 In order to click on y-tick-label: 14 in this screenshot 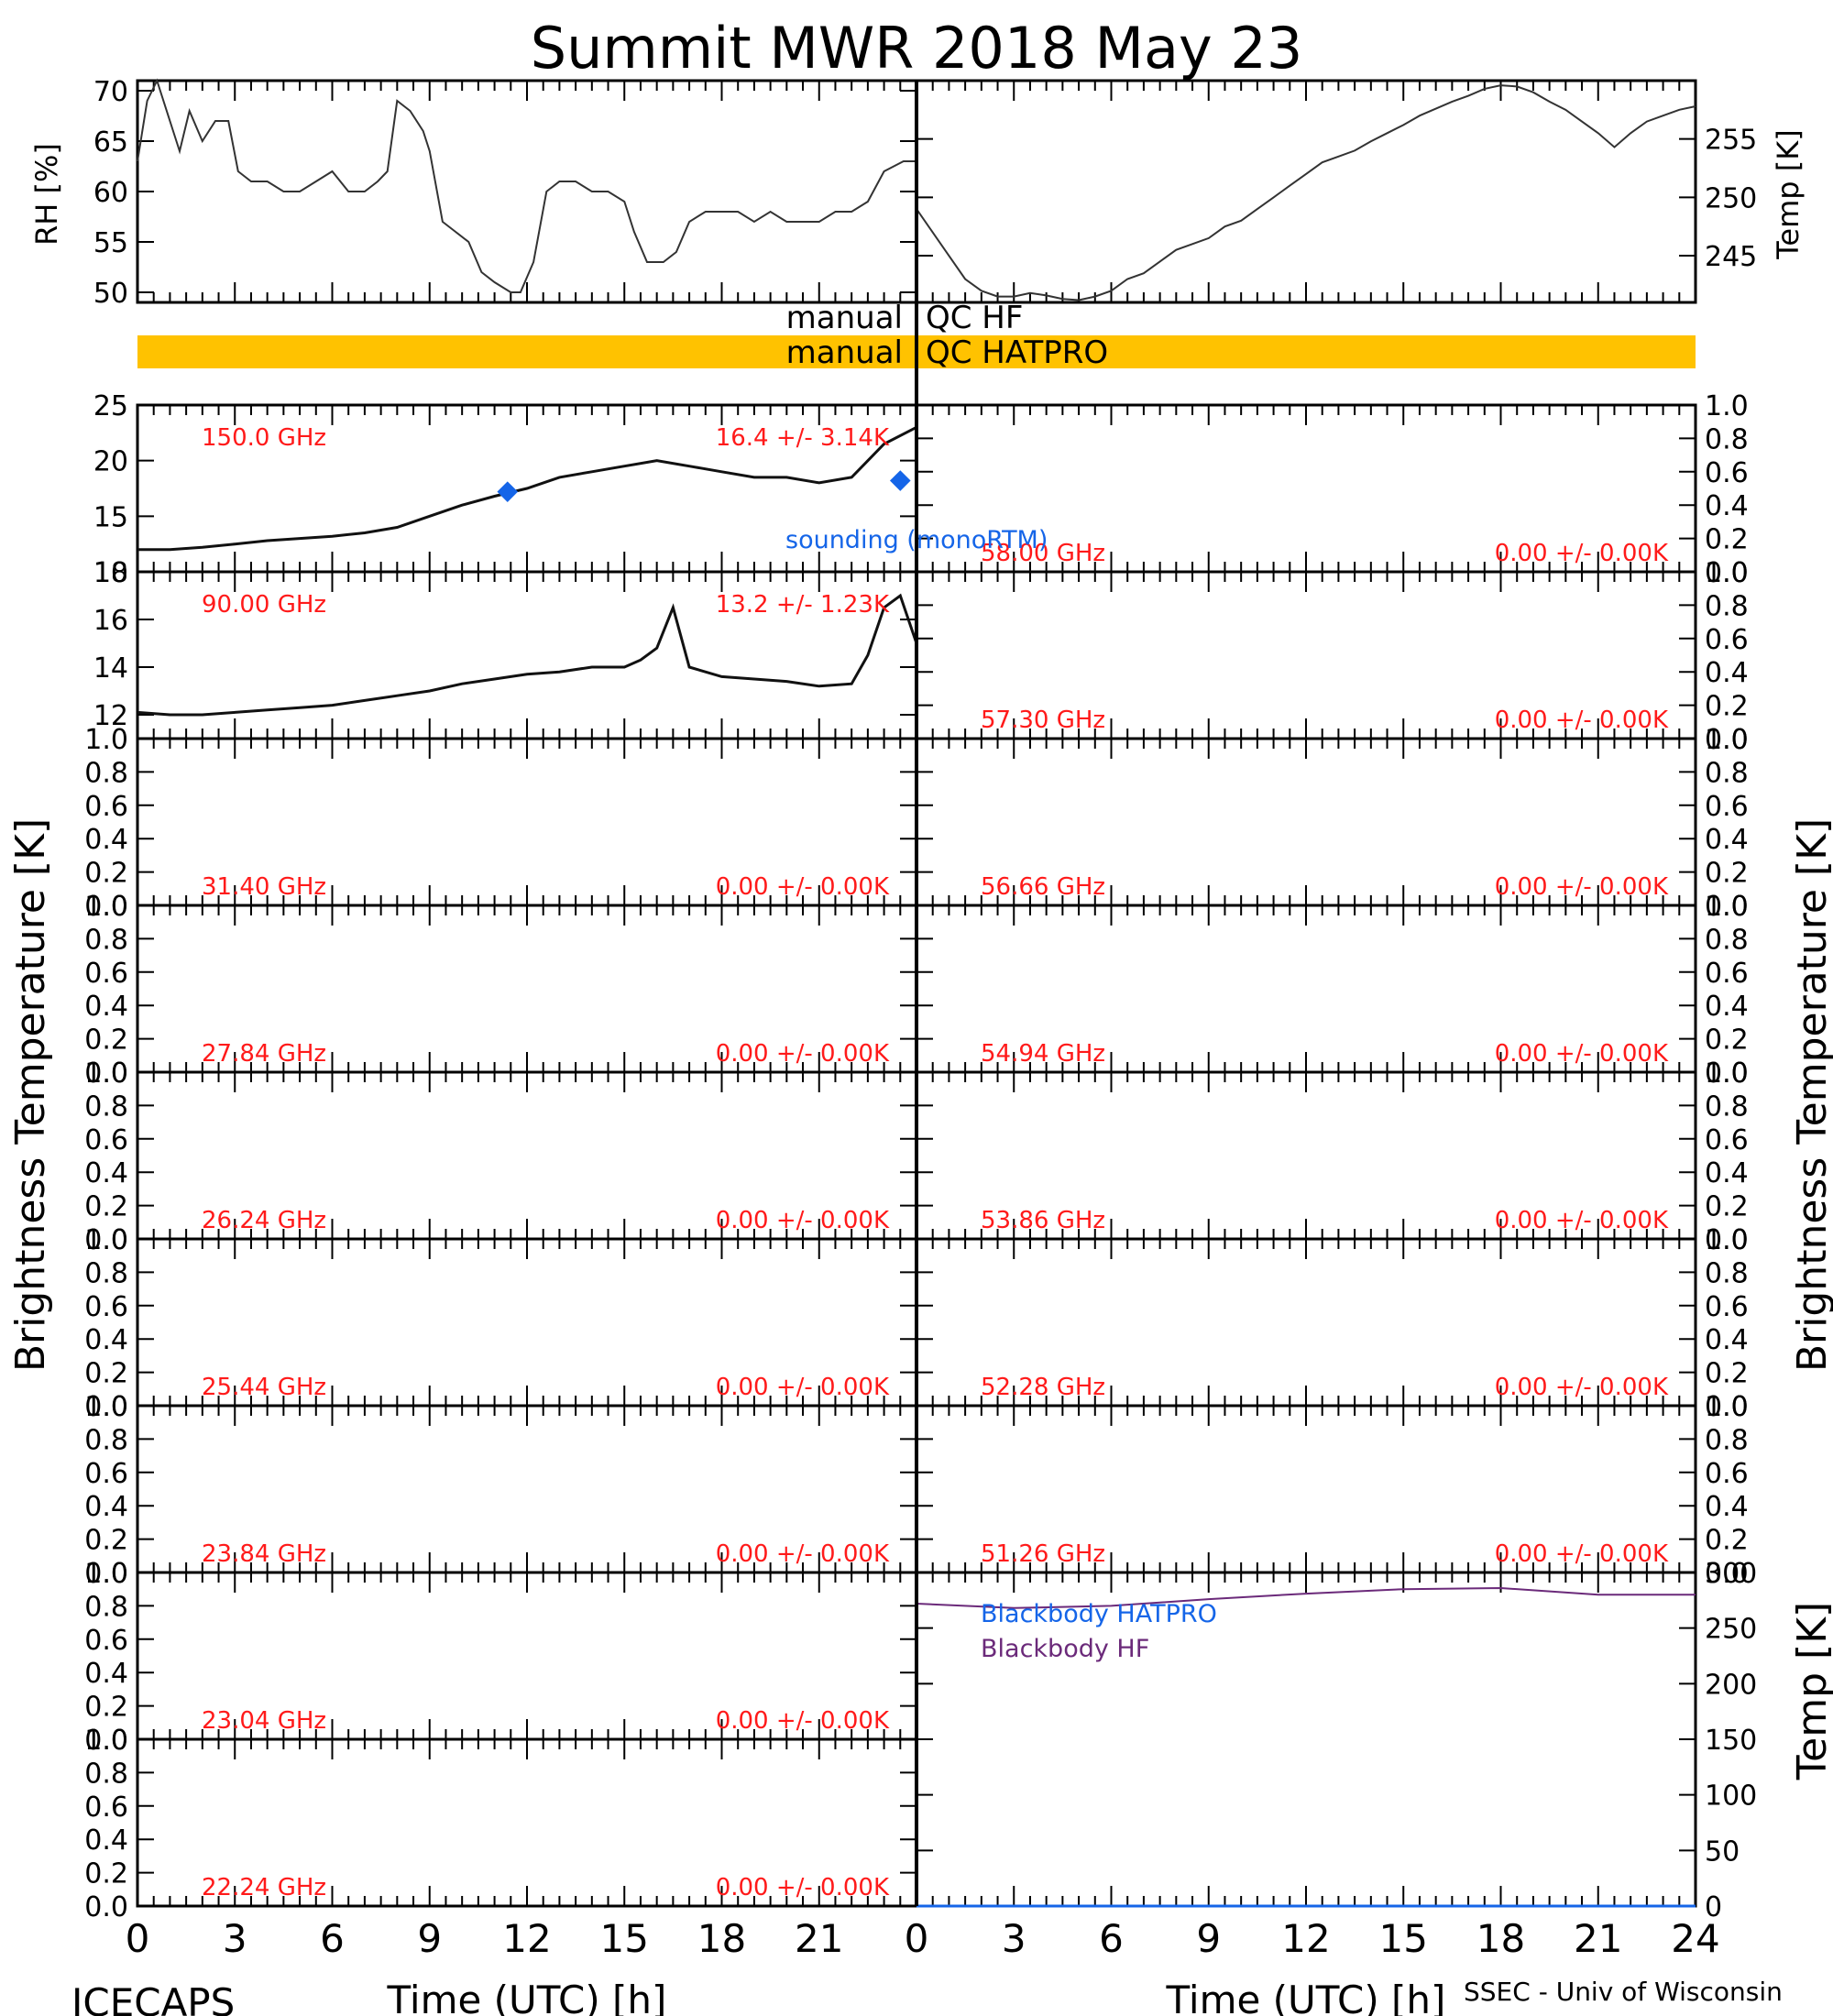, I will do `click(110, 668)`.